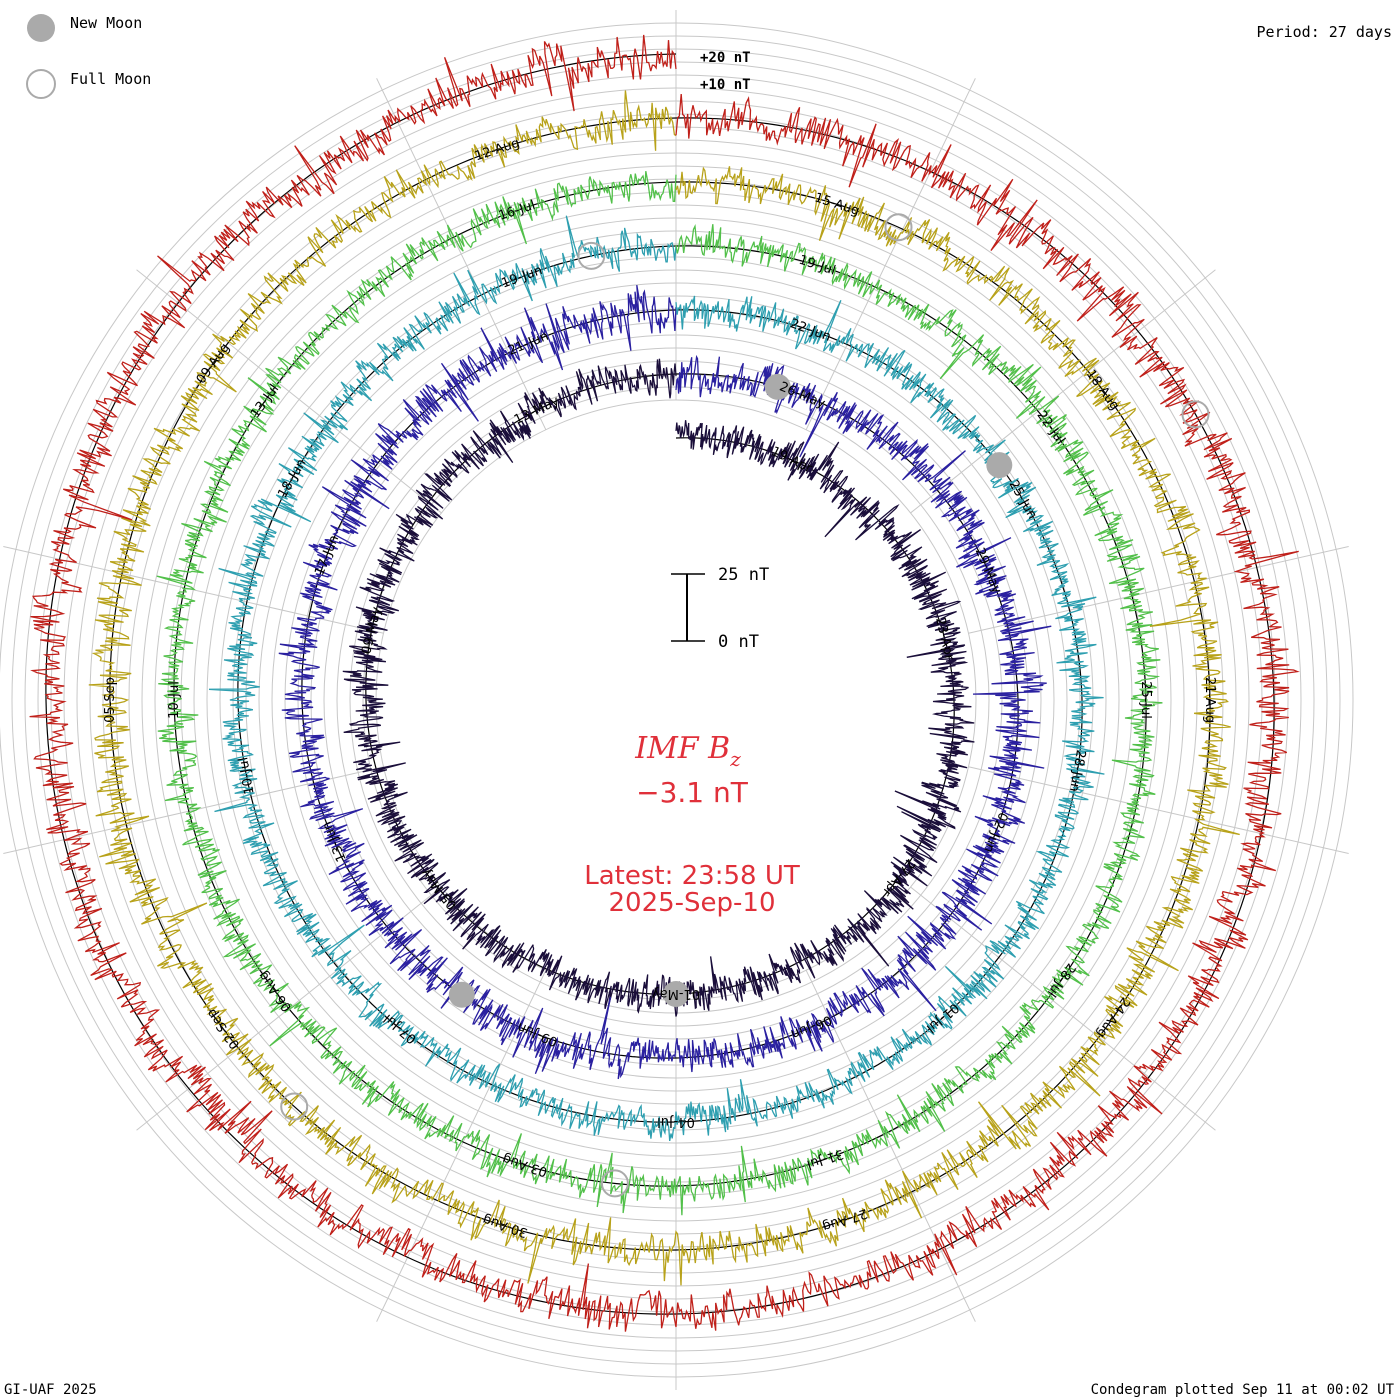 The image size is (1400, 1400). I want to click on full-moon-icon, so click(41, 84).